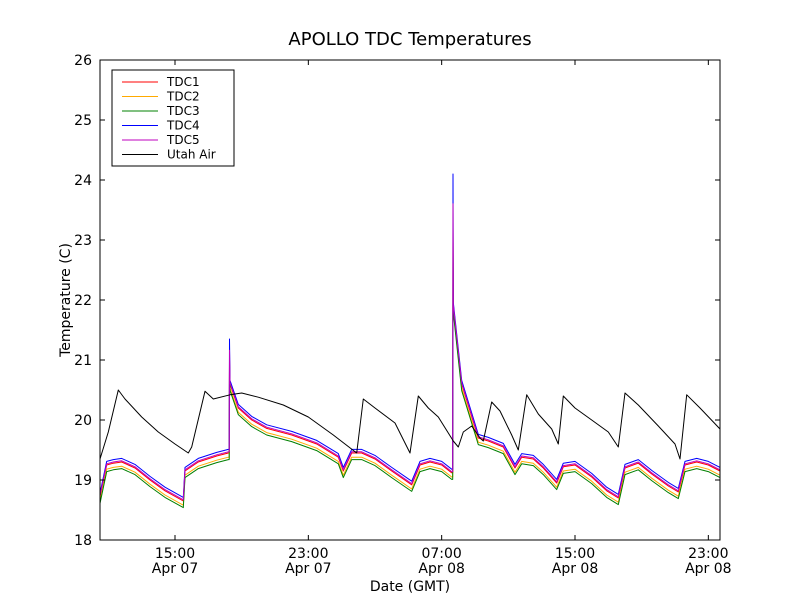 The width and height of the screenshot is (800, 600). Describe the element at coordinates (410, 587) in the screenshot. I see `x-axis-label: Date (GMT)` at that location.